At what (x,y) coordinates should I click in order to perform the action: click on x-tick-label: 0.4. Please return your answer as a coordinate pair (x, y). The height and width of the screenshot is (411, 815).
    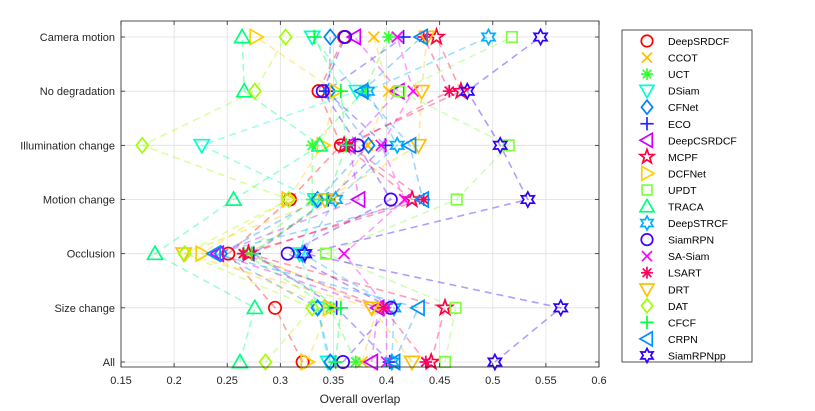
    Looking at the image, I should click on (386, 381).